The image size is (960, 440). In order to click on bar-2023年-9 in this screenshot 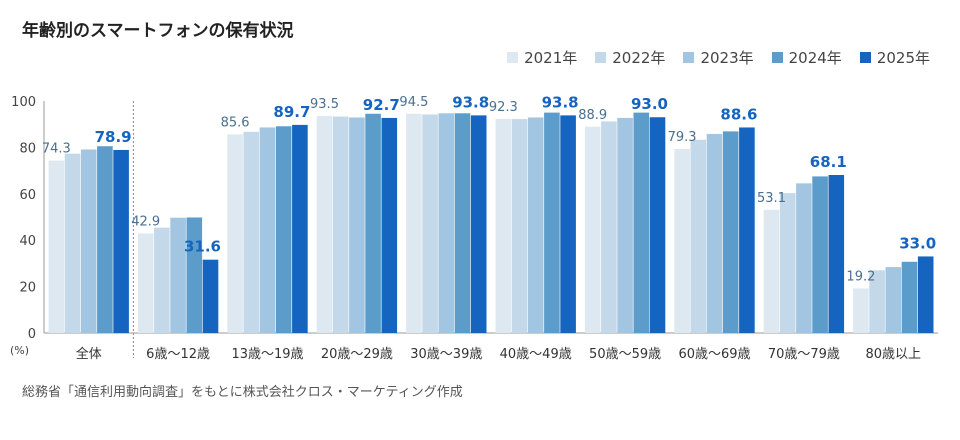, I will do `click(893, 300)`.